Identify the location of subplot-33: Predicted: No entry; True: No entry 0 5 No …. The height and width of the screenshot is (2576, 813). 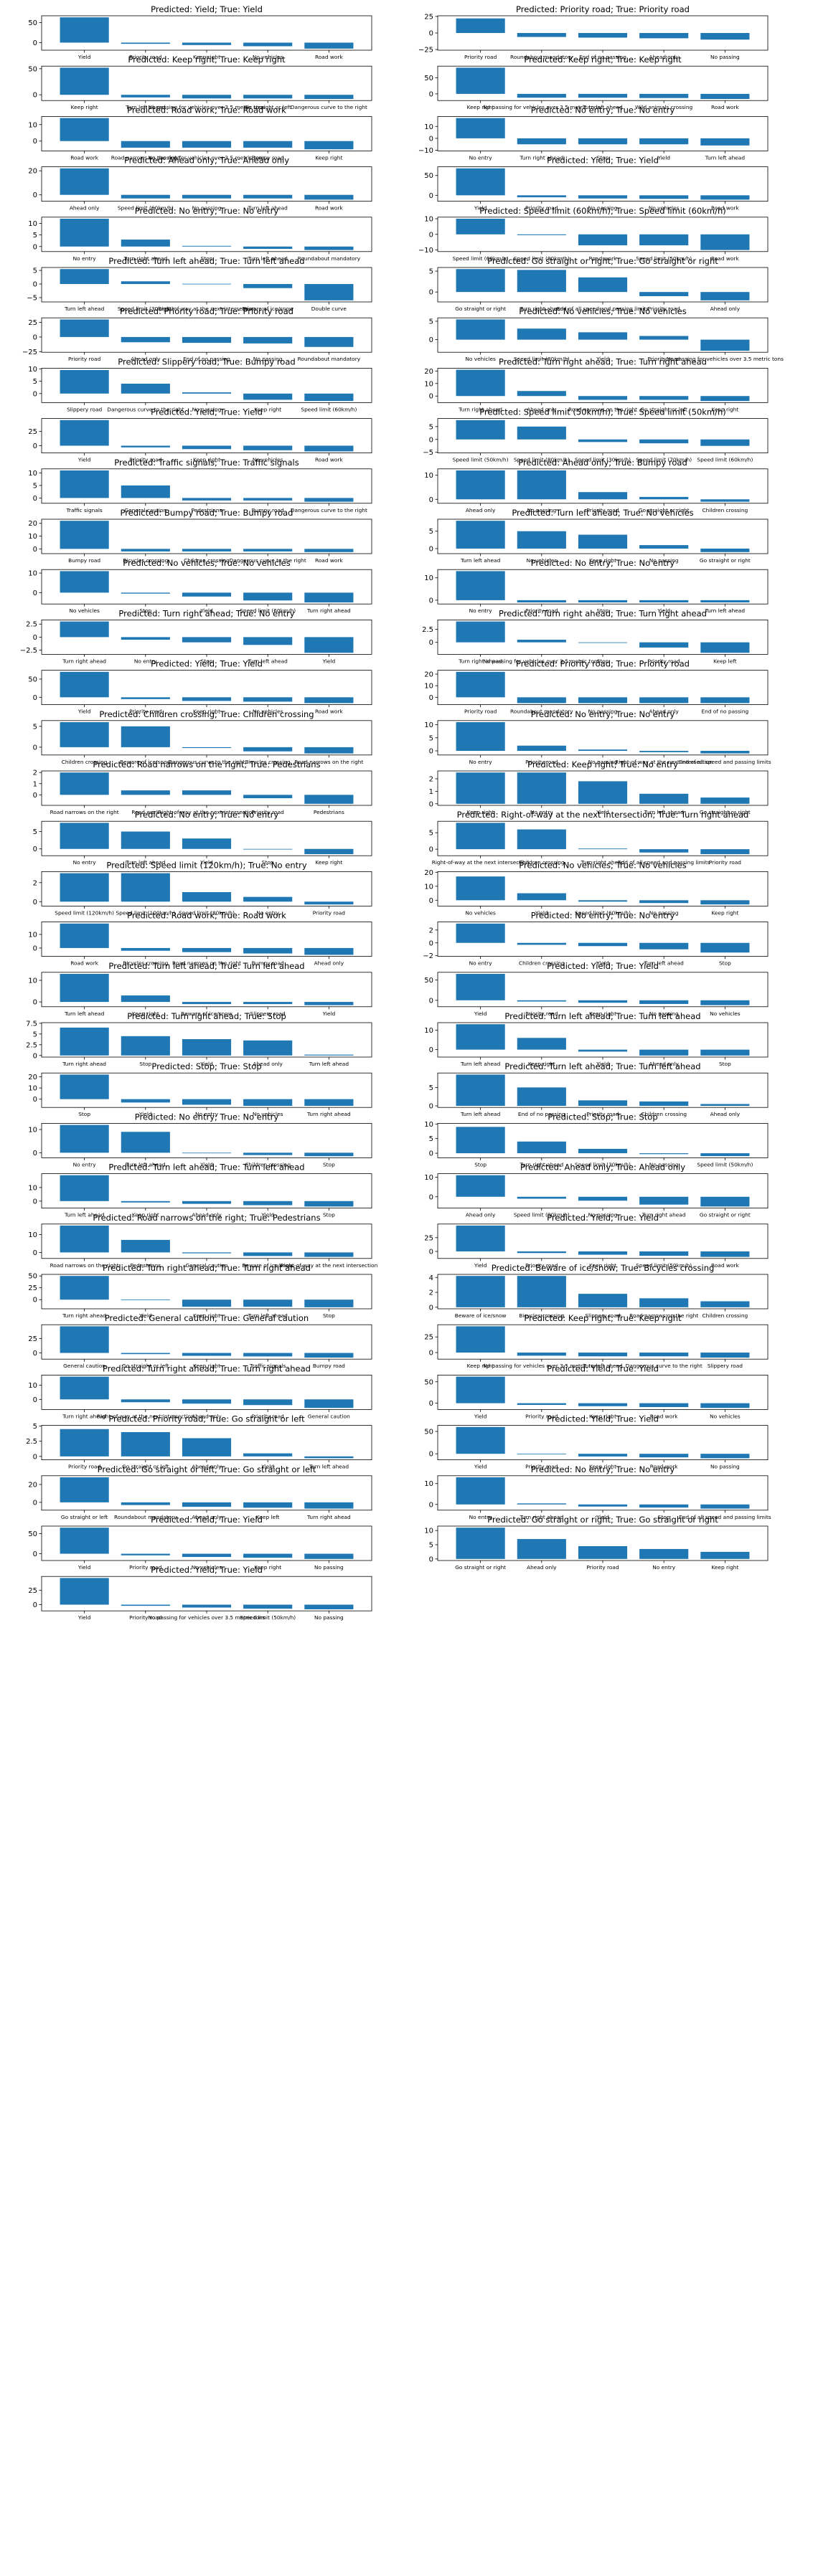
(202, 838).